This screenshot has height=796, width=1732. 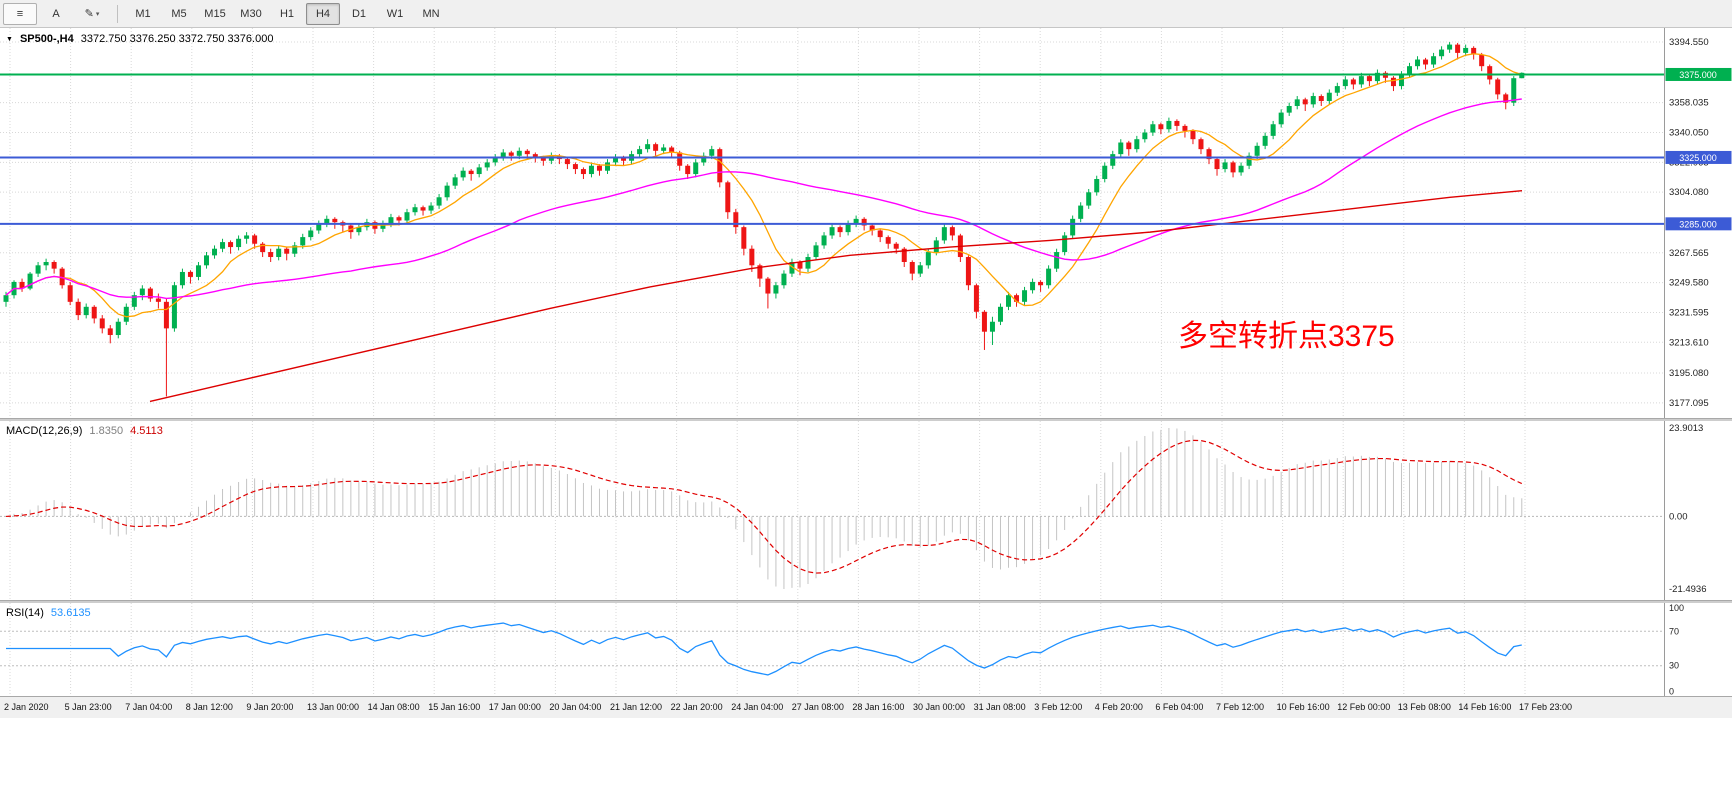 I want to click on menu-icon: ≡, so click(x=20, y=13).